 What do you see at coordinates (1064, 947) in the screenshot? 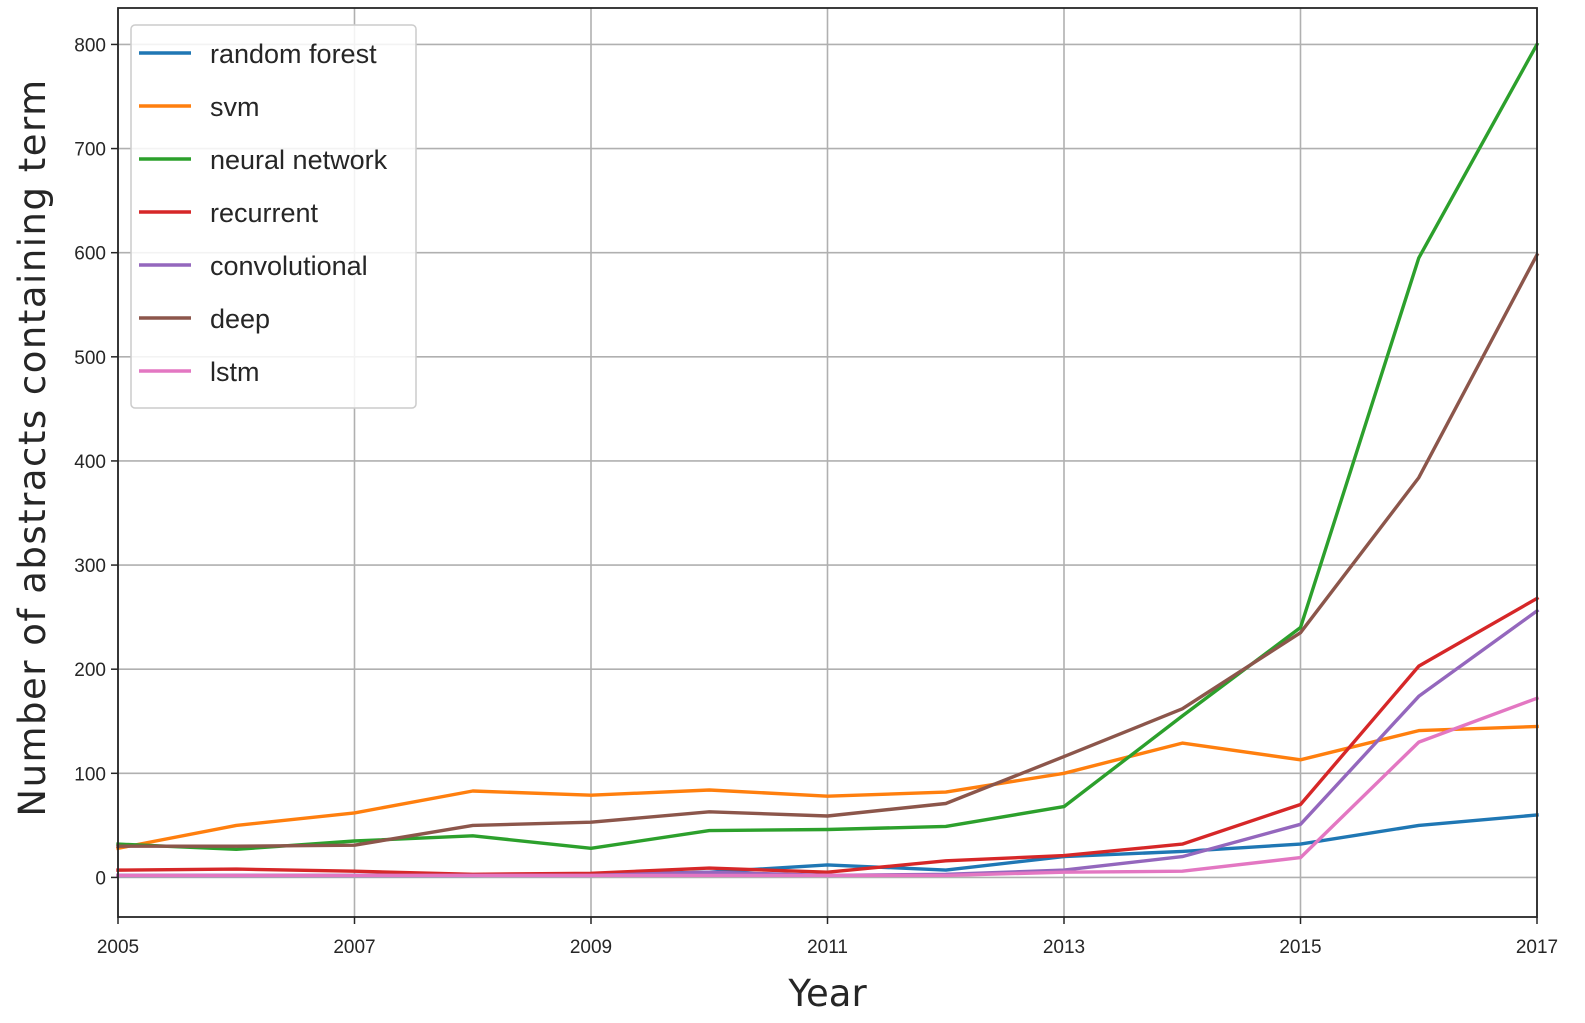
I see `x-tick-label: 2013` at bounding box center [1064, 947].